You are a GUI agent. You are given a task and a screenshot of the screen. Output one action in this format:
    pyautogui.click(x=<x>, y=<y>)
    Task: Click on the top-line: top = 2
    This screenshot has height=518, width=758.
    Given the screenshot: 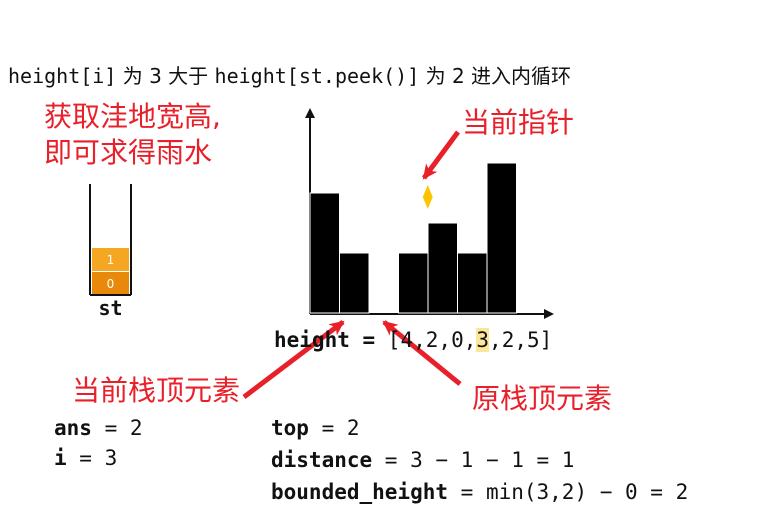 What is the action you would take?
    pyautogui.click(x=315, y=428)
    